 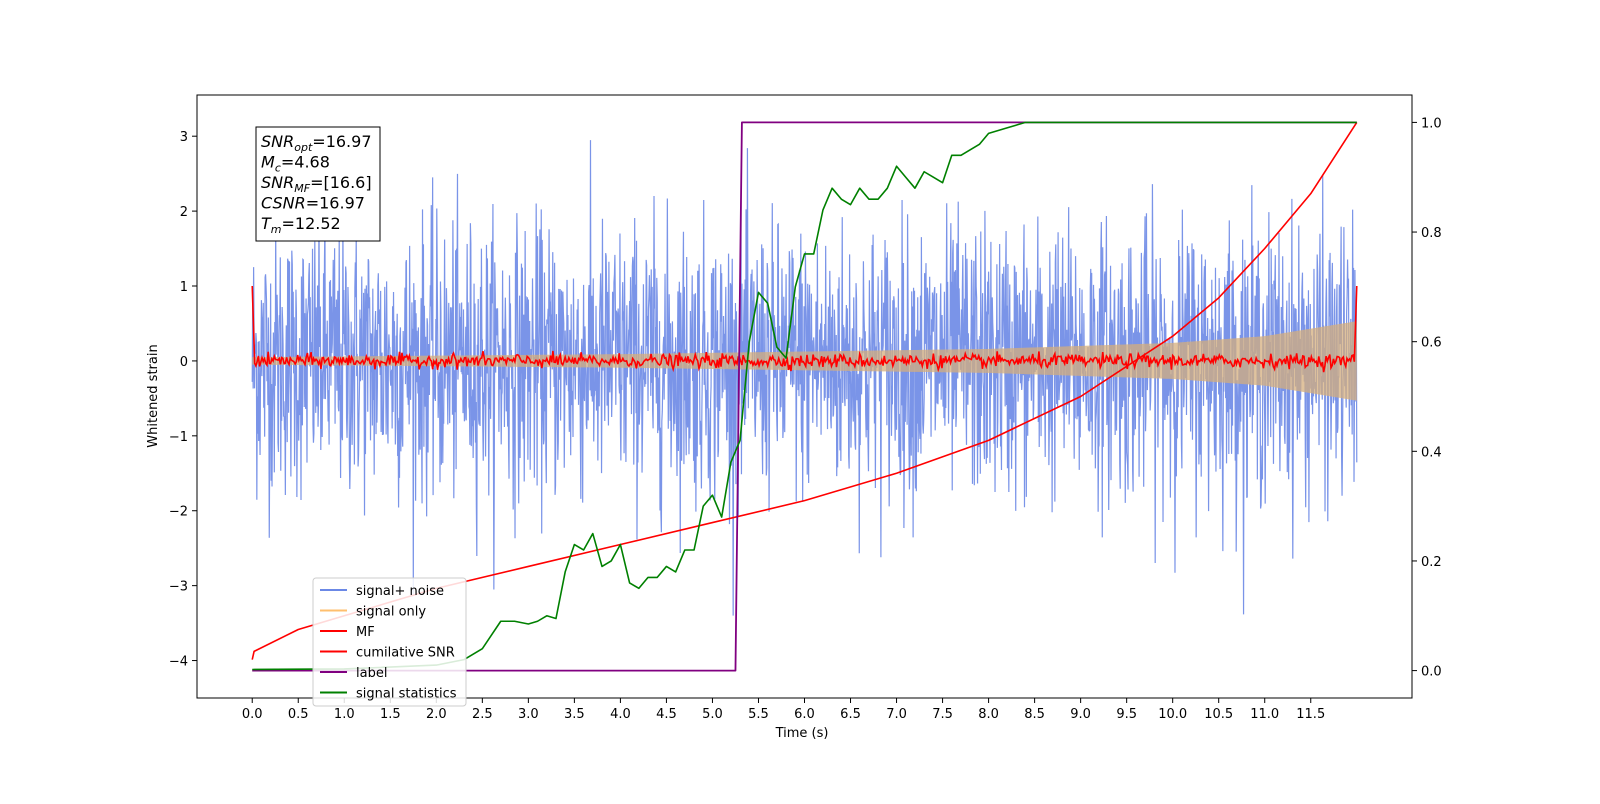 What do you see at coordinates (295, 164) in the screenshot?
I see `info-box-line: Mc=4.68` at bounding box center [295, 164].